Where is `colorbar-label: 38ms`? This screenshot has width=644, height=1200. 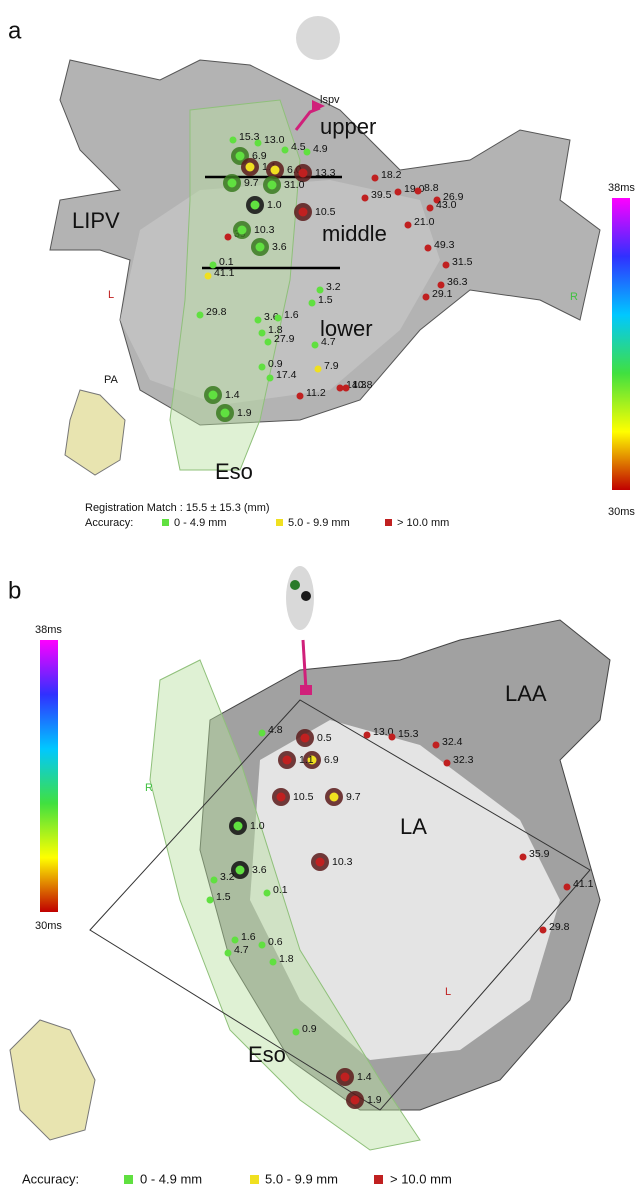
colorbar-label: 38ms is located at coordinates (48, 630).